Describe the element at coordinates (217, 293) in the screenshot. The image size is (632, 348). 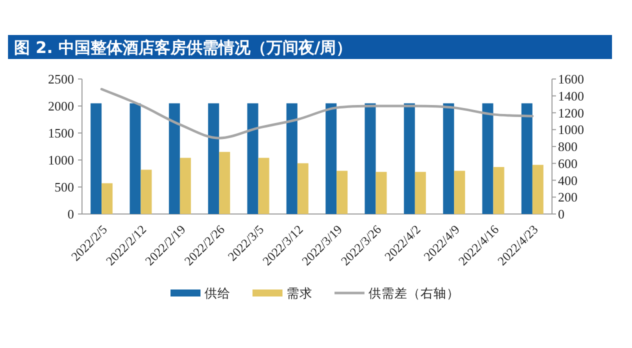
I see `legend-label: 供给` at that location.